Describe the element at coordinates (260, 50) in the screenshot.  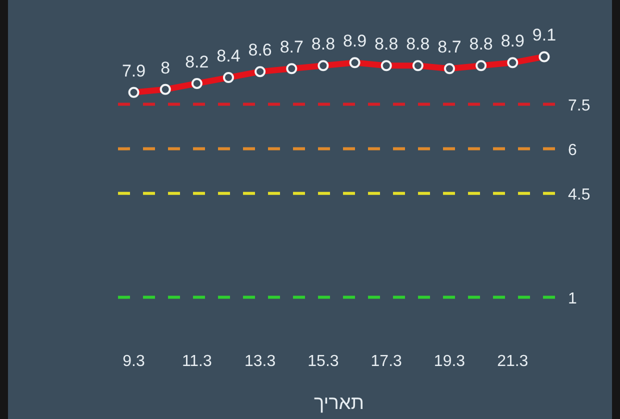
I see `data-label: 8.6` at that location.